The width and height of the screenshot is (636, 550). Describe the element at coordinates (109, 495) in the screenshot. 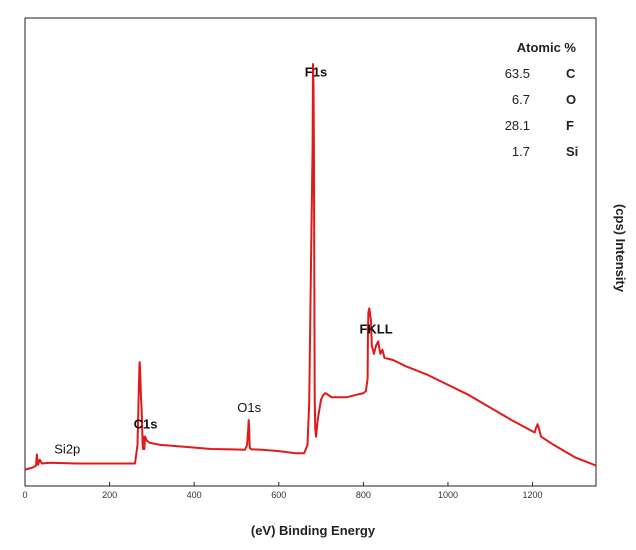

I see `x-tick-label: 200` at that location.